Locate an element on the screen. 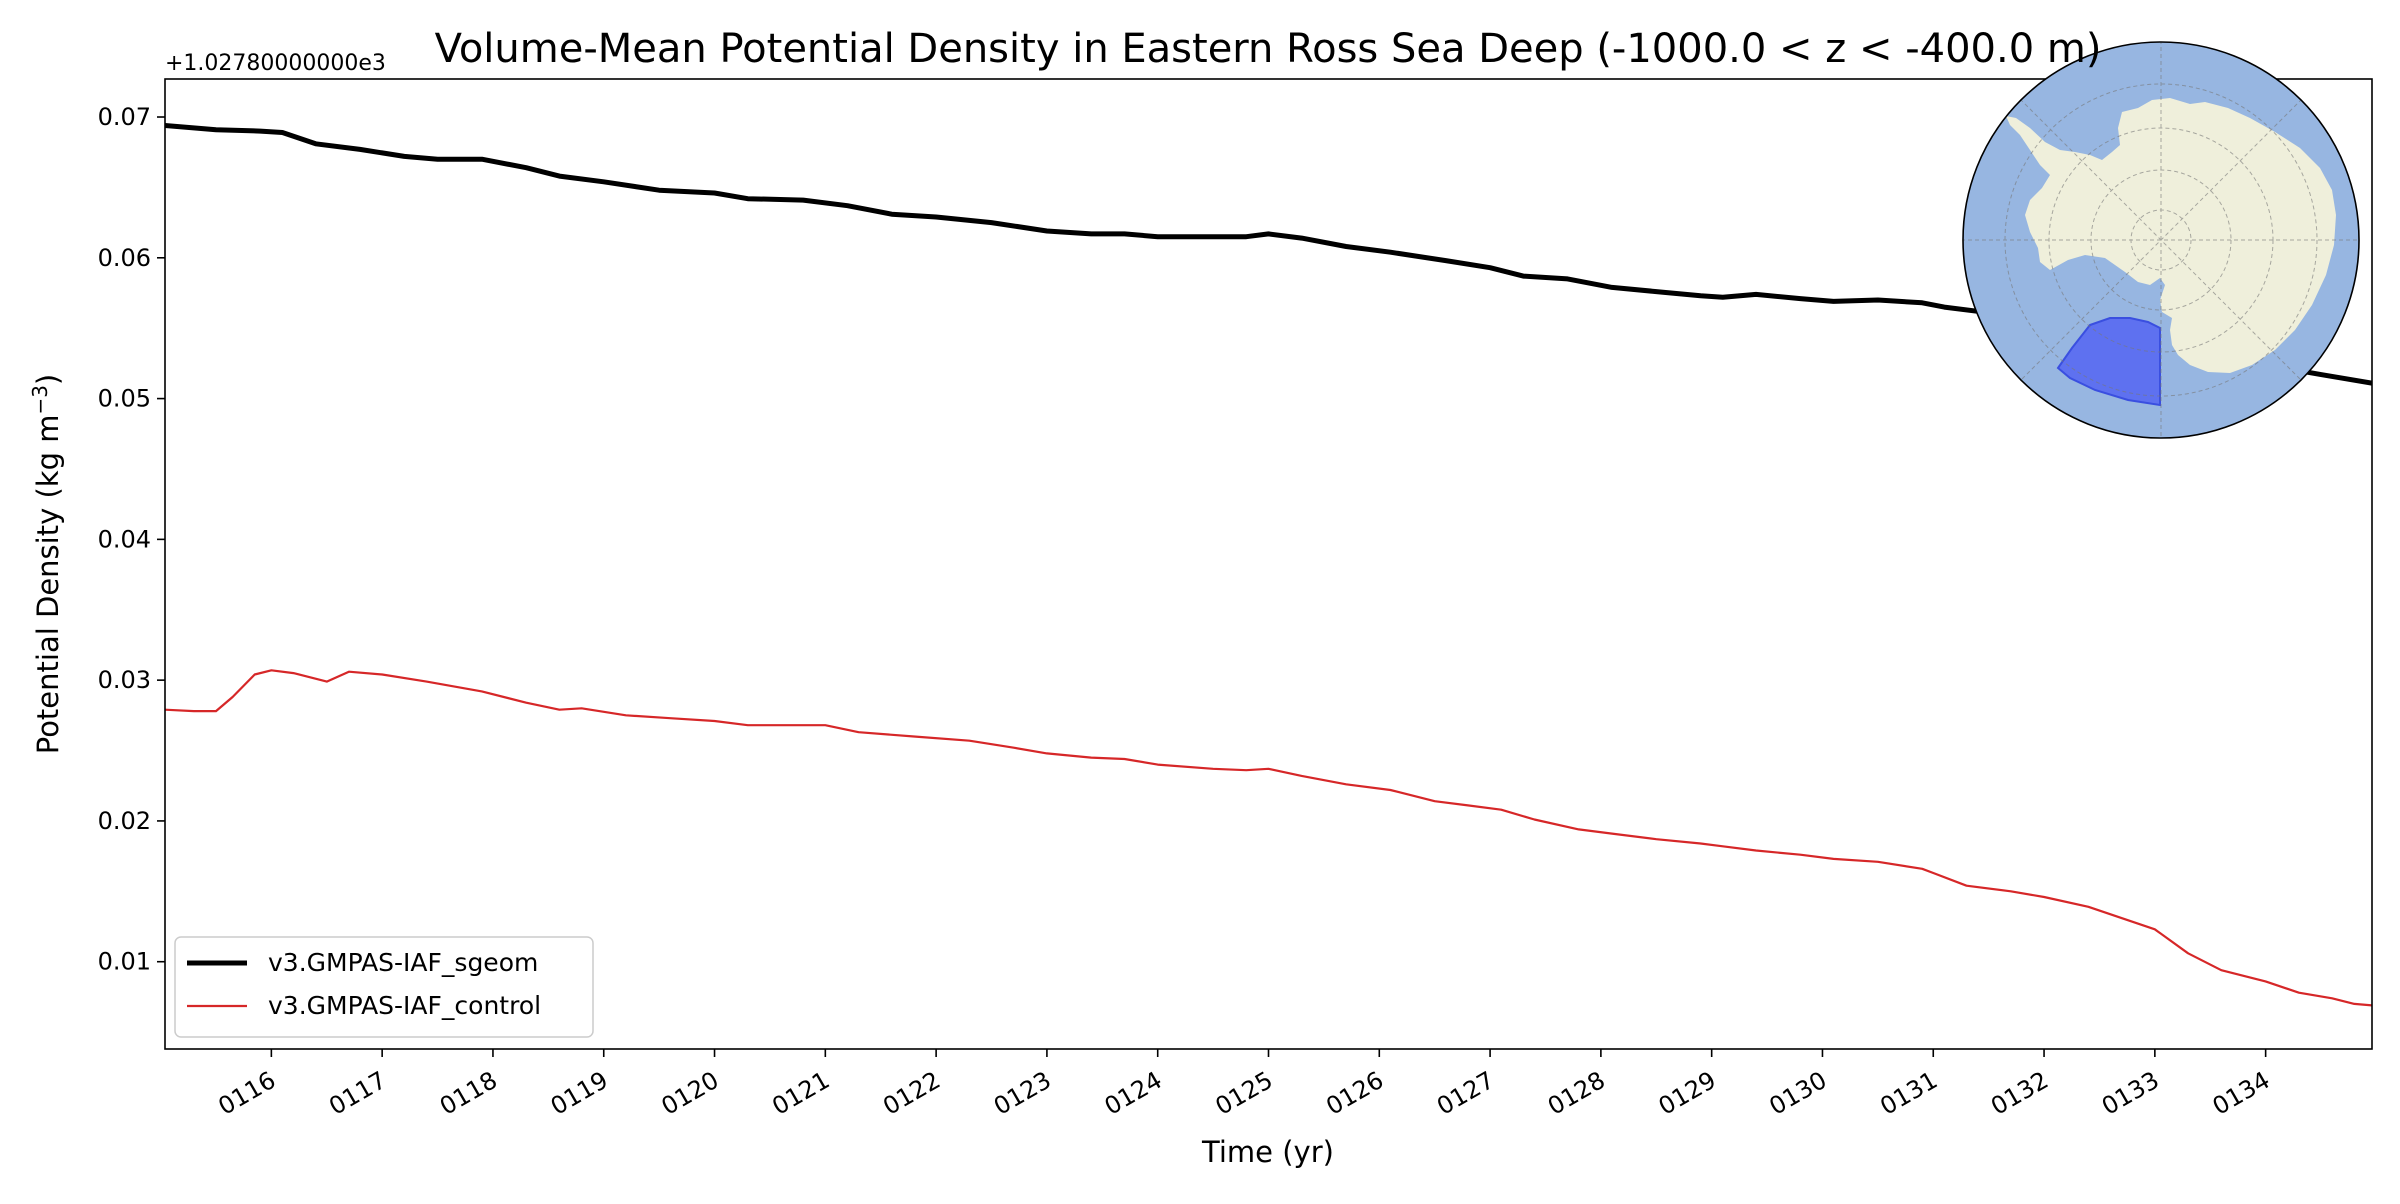 Image resolution: width=2400 pixels, height=1204 pixels. inset-graticule is located at coordinates (2161, 240).